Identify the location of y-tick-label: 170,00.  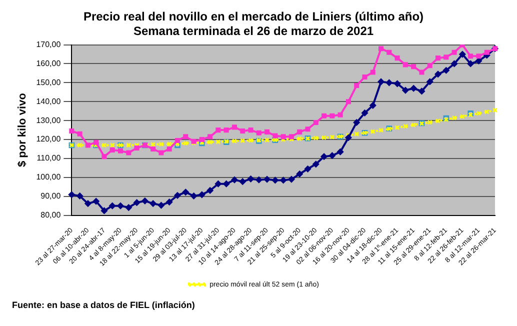
(49, 45).